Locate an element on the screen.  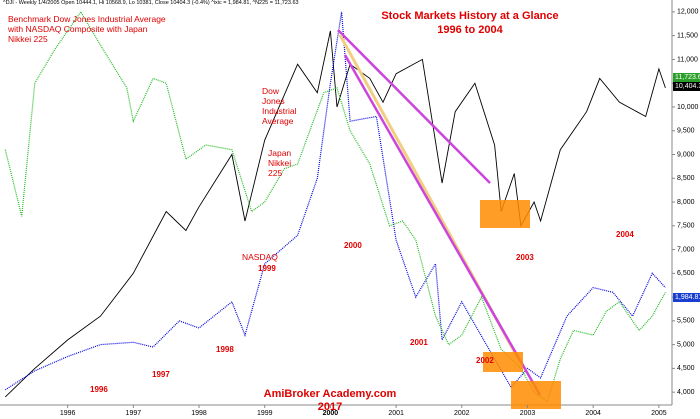
series-label: Japan Nikkei 225 is located at coordinates (280, 163).